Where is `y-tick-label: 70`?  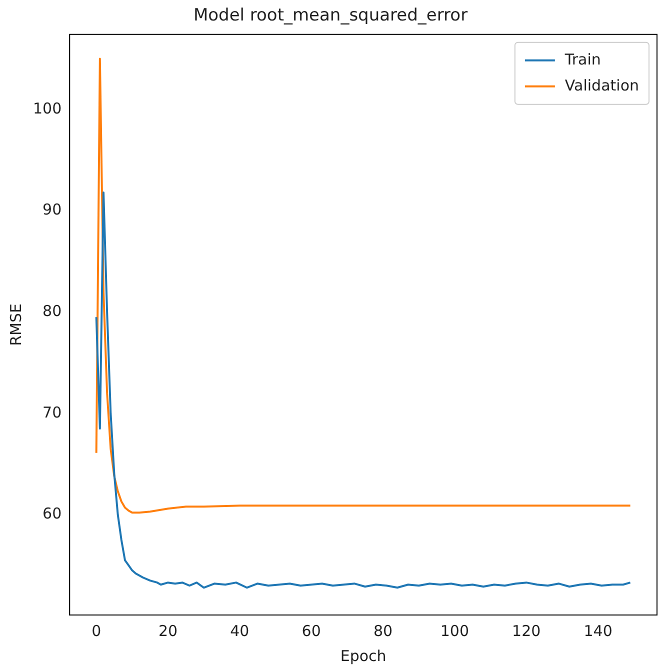 y-tick-label: 70 is located at coordinates (52, 412).